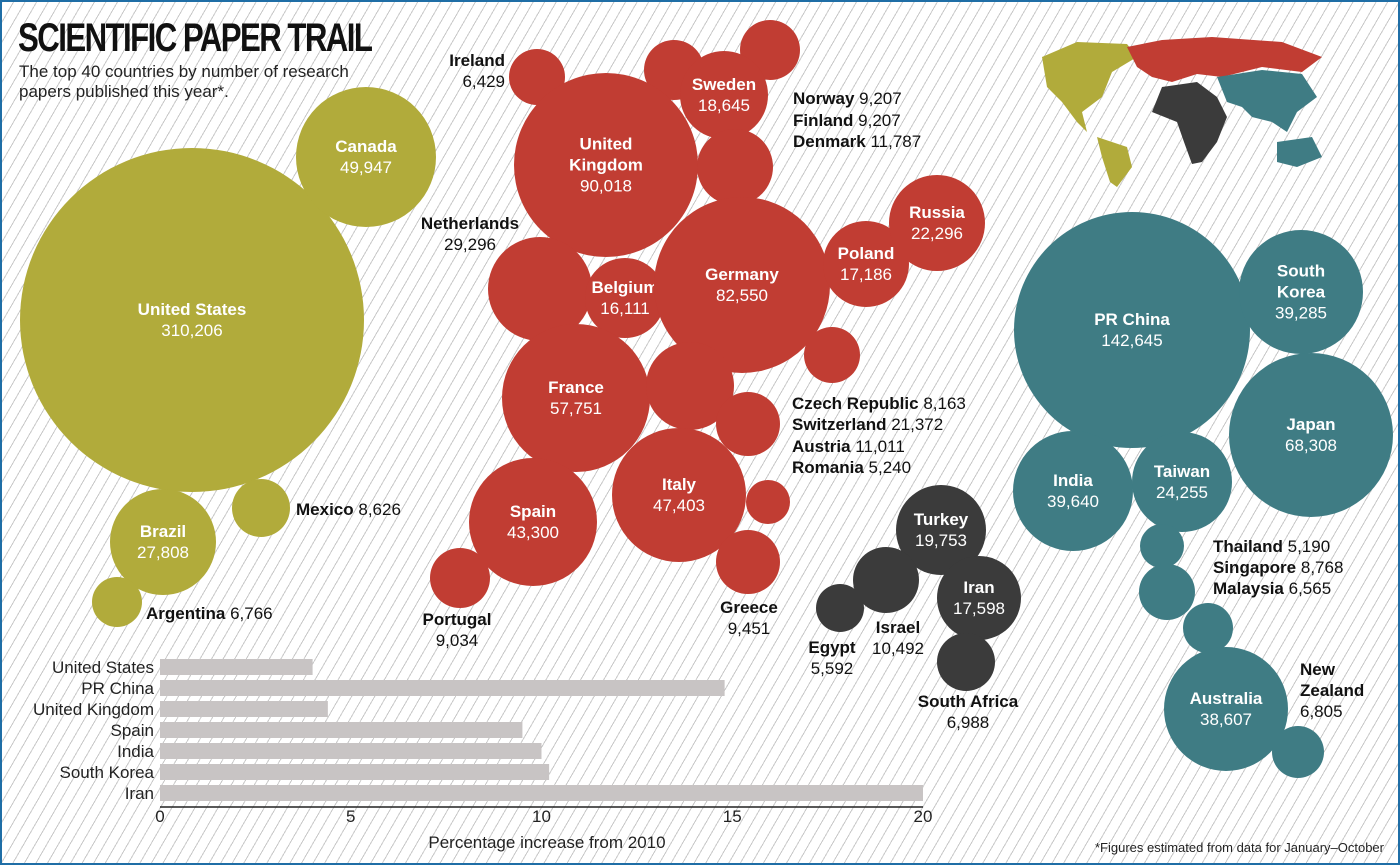 This screenshot has height=865, width=1400. Describe the element at coordinates (209, 613) in the screenshot. I see `bubble-label: Argentina 6,766` at that location.